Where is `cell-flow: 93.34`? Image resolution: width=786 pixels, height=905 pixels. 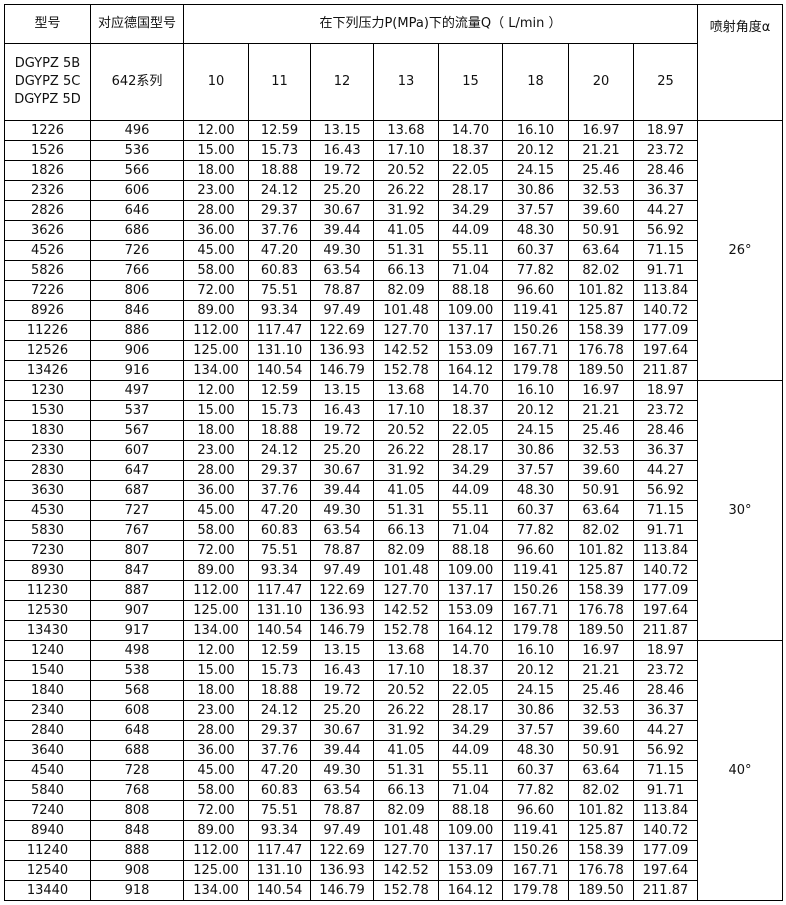 cell-flow: 93.34 is located at coordinates (279, 310).